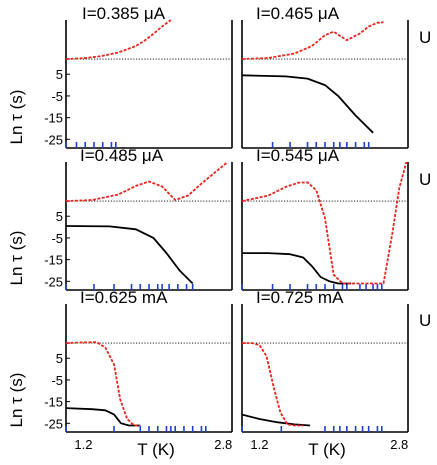 This screenshot has width=437, height=465. Describe the element at coordinates (122, 155) in the screenshot. I see `panel-title: I=0.485 μA` at that location.